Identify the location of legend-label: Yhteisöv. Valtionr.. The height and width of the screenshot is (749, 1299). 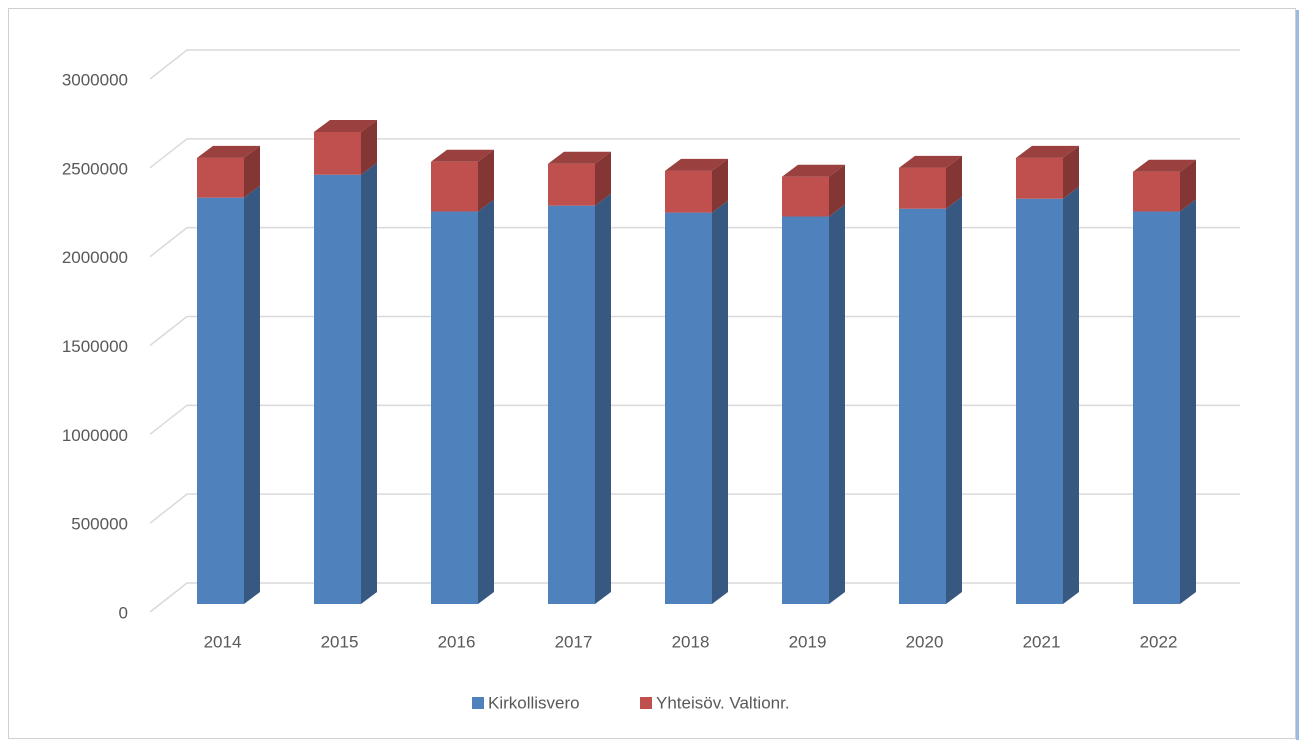
(723, 702).